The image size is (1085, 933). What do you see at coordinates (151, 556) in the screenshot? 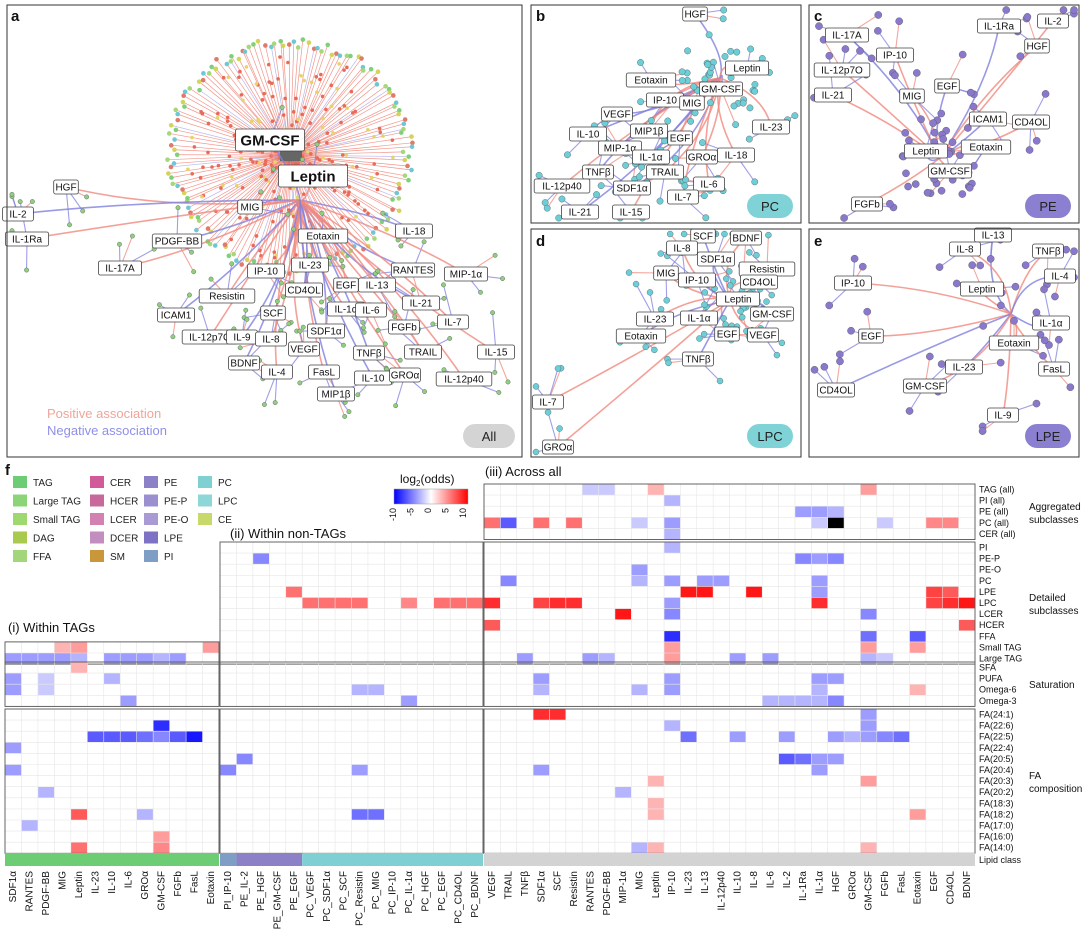
I see `legend-swatch-pi` at bounding box center [151, 556].